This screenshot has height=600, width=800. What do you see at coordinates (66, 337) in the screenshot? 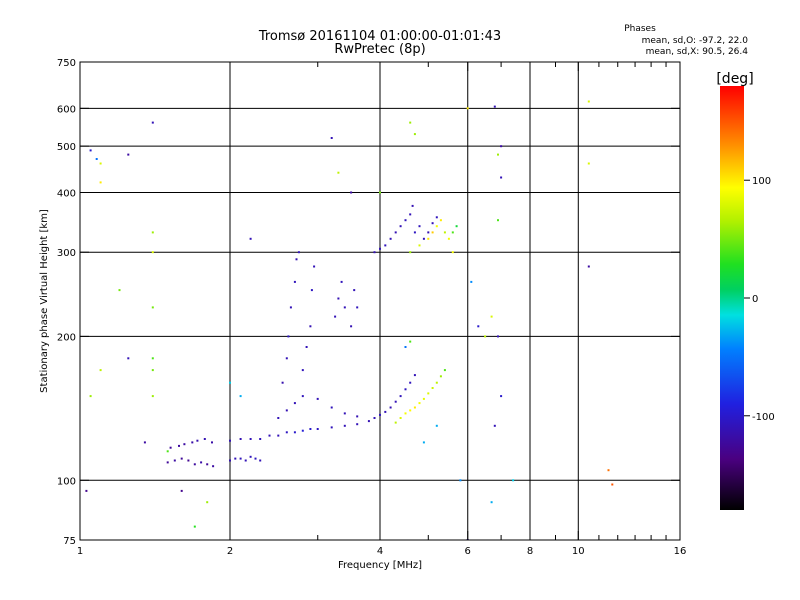
I see `y-tick-label: 200` at bounding box center [66, 337].